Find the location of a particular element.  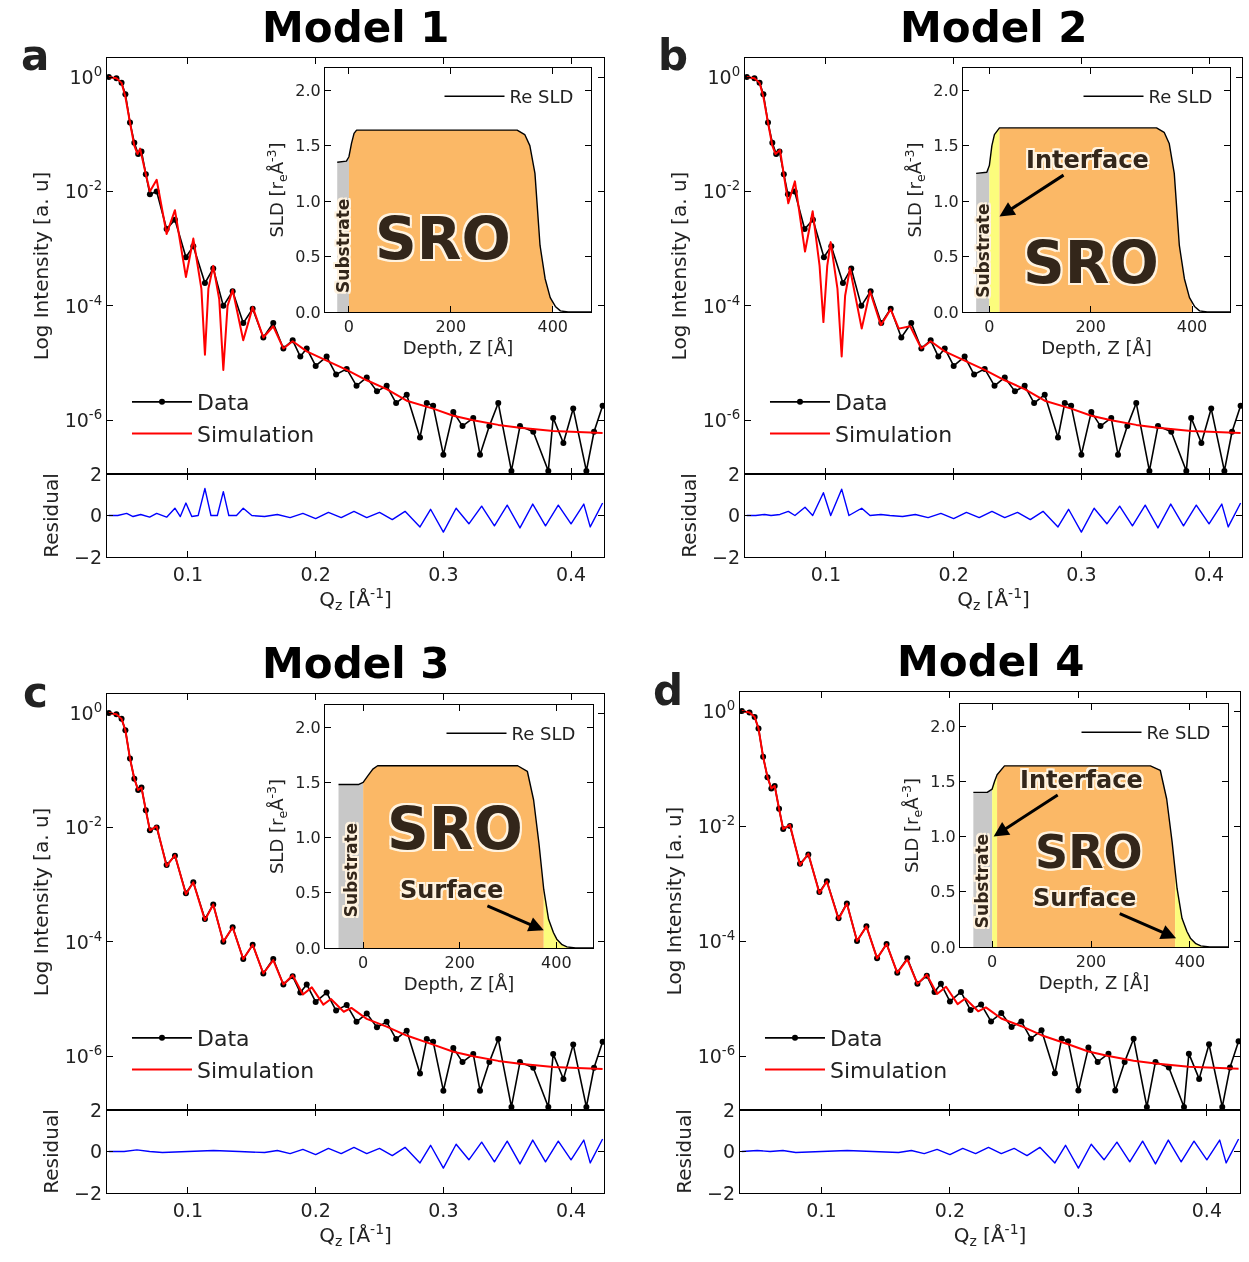

chart-title: Model 3 is located at coordinates (356, 663).